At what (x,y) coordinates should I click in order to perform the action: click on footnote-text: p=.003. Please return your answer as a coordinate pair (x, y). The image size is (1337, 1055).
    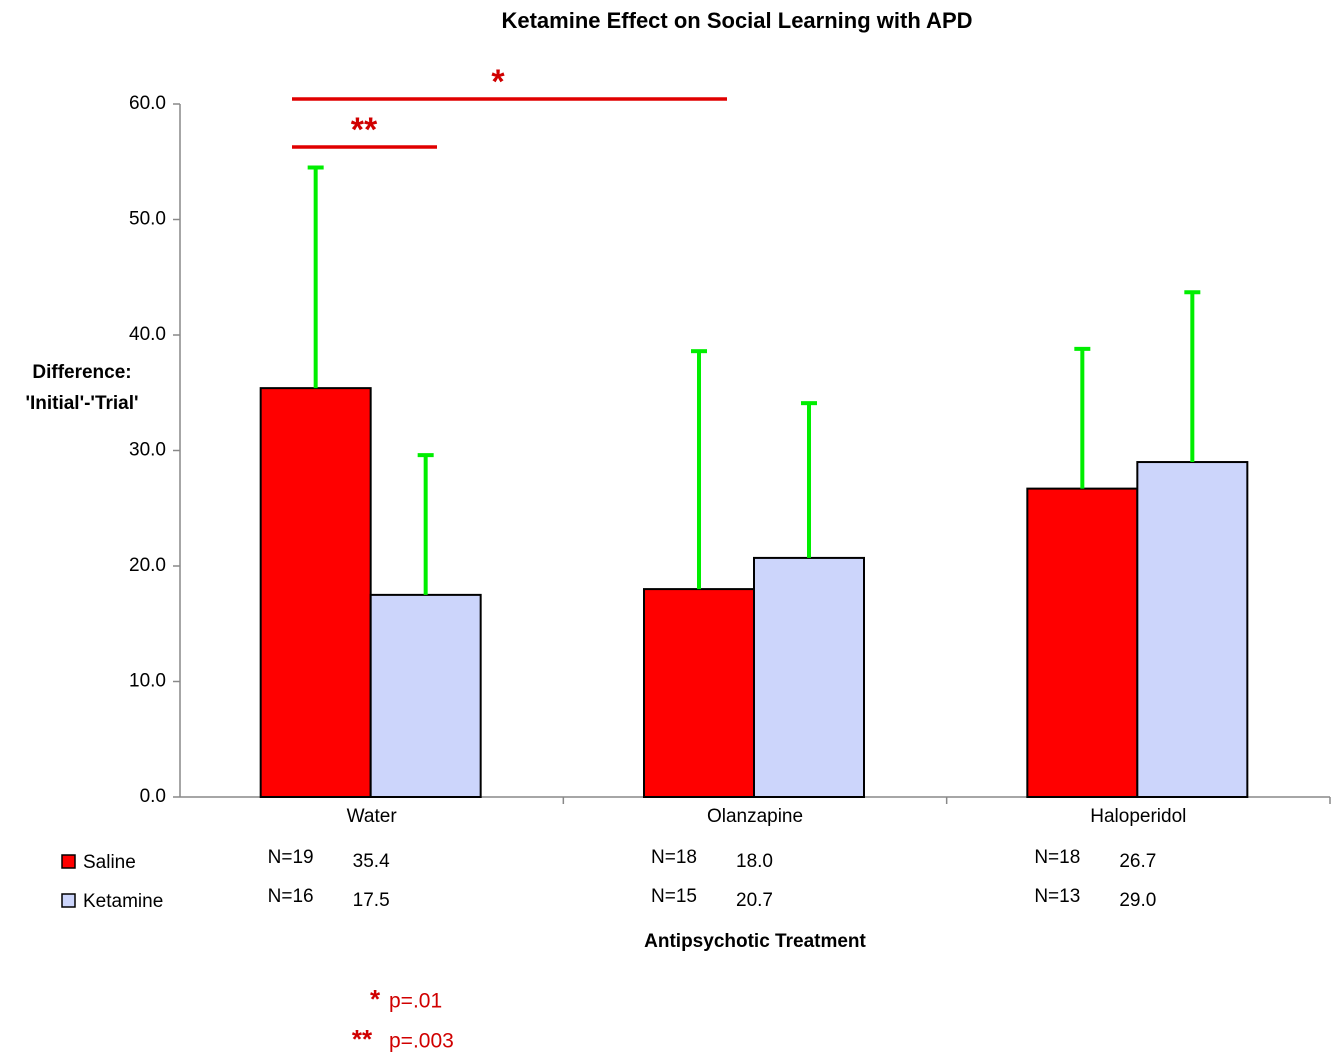
    Looking at the image, I should click on (421, 1041).